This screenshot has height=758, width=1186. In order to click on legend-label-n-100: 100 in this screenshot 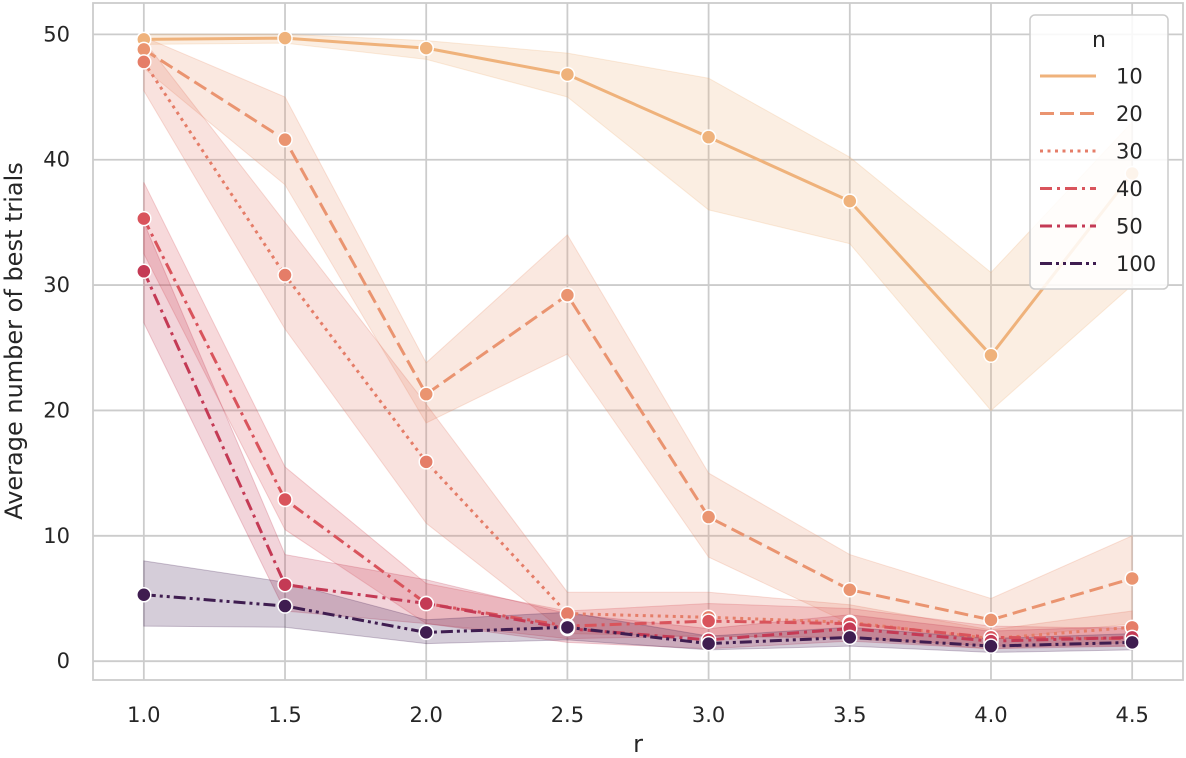, I will do `click(1136, 264)`.